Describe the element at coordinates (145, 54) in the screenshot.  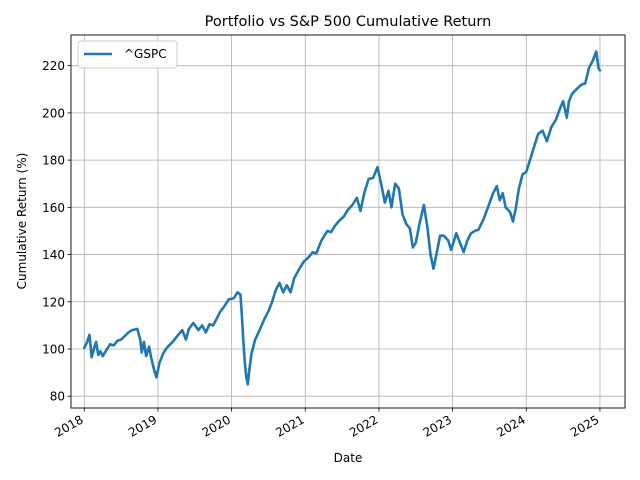
I see `legend-entry-gspc: ^GSPC` at that location.